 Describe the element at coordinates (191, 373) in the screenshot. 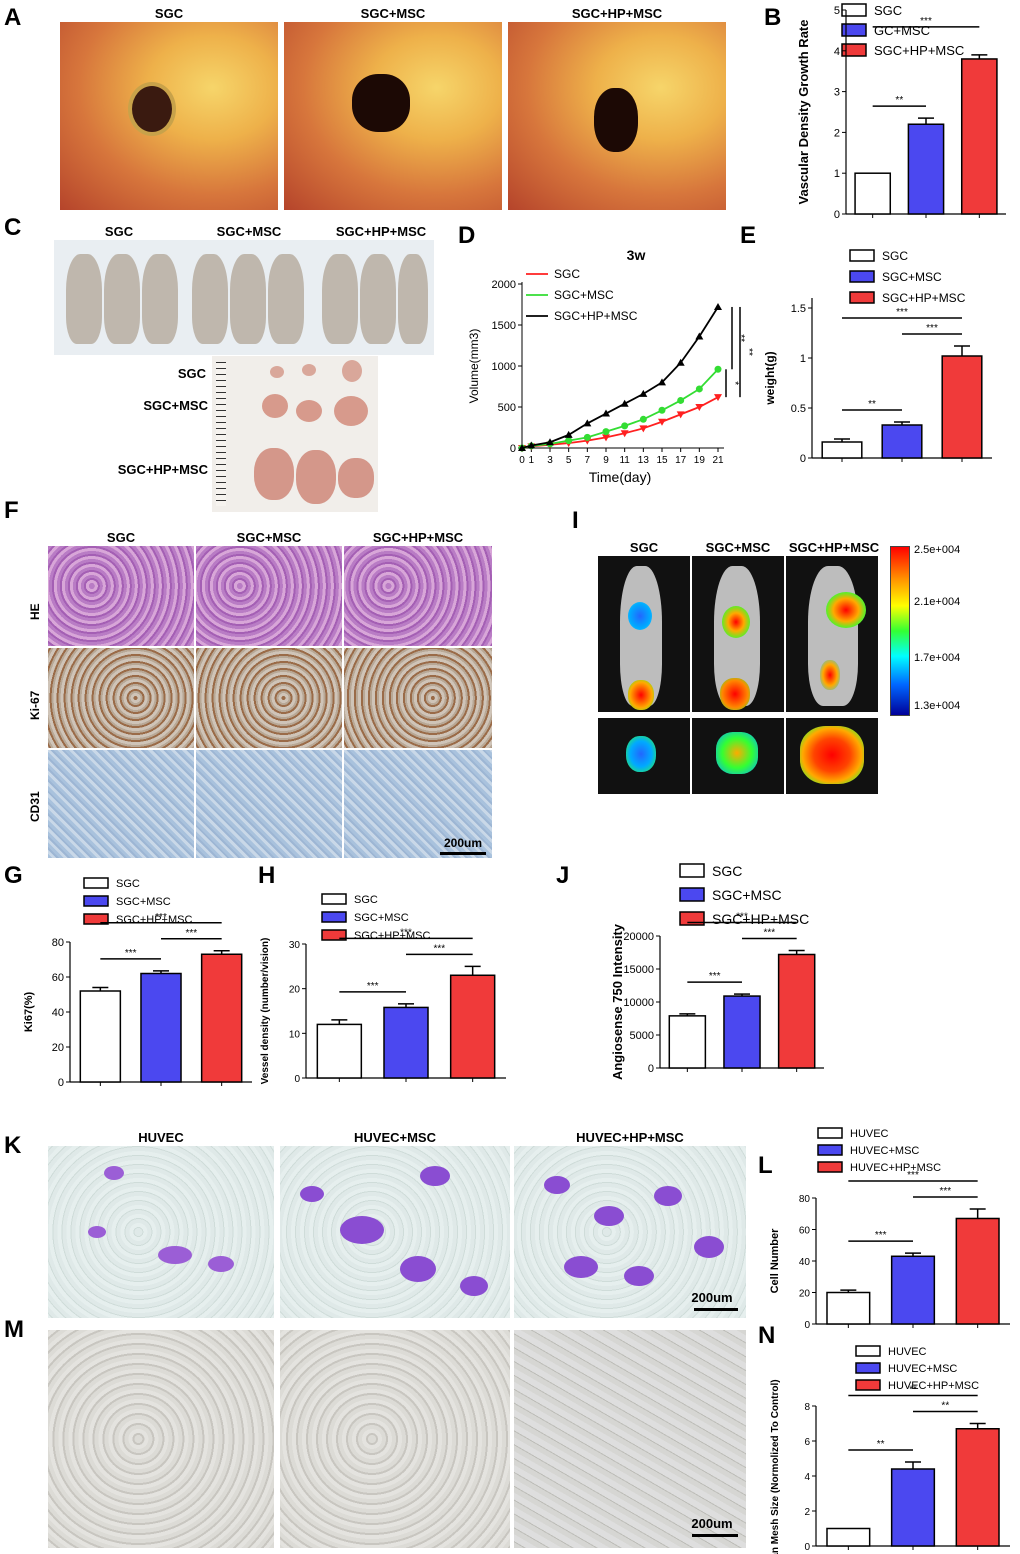

I see `tumor-row-label-sgc: SGC` at that location.